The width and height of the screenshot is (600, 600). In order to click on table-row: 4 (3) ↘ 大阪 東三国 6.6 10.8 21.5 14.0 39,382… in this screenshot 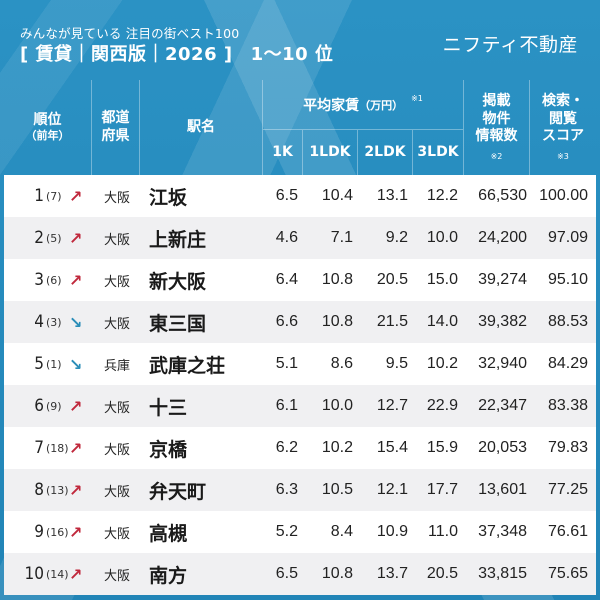, I will do `click(300, 322)`.